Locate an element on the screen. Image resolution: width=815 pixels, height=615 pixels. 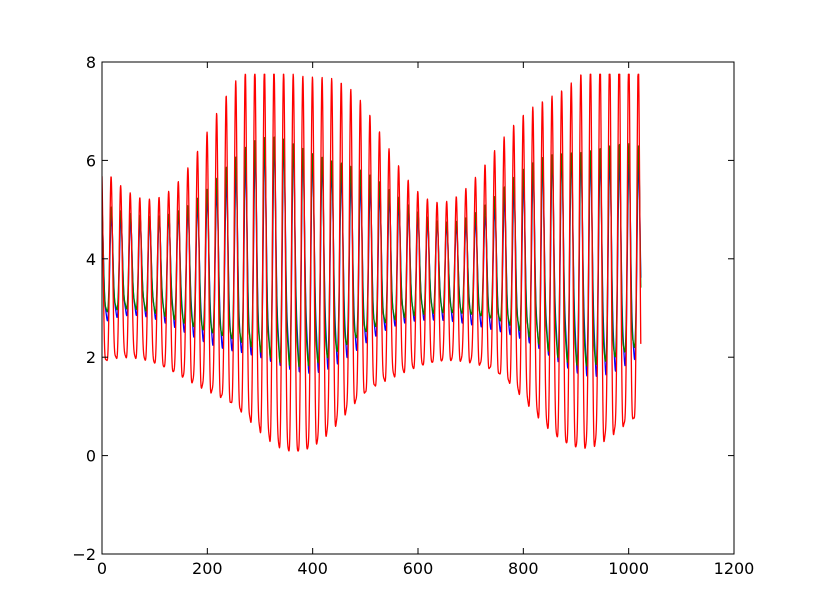
y-tick-label: 4 is located at coordinates (91, 259).